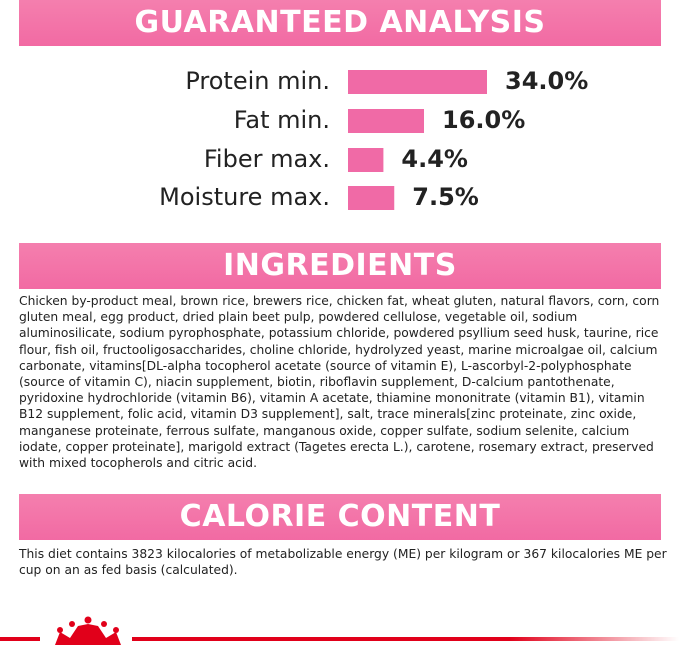 The image size is (679, 659). What do you see at coordinates (340, 266) in the screenshot?
I see `section-header: INGREDIENTS` at bounding box center [340, 266].